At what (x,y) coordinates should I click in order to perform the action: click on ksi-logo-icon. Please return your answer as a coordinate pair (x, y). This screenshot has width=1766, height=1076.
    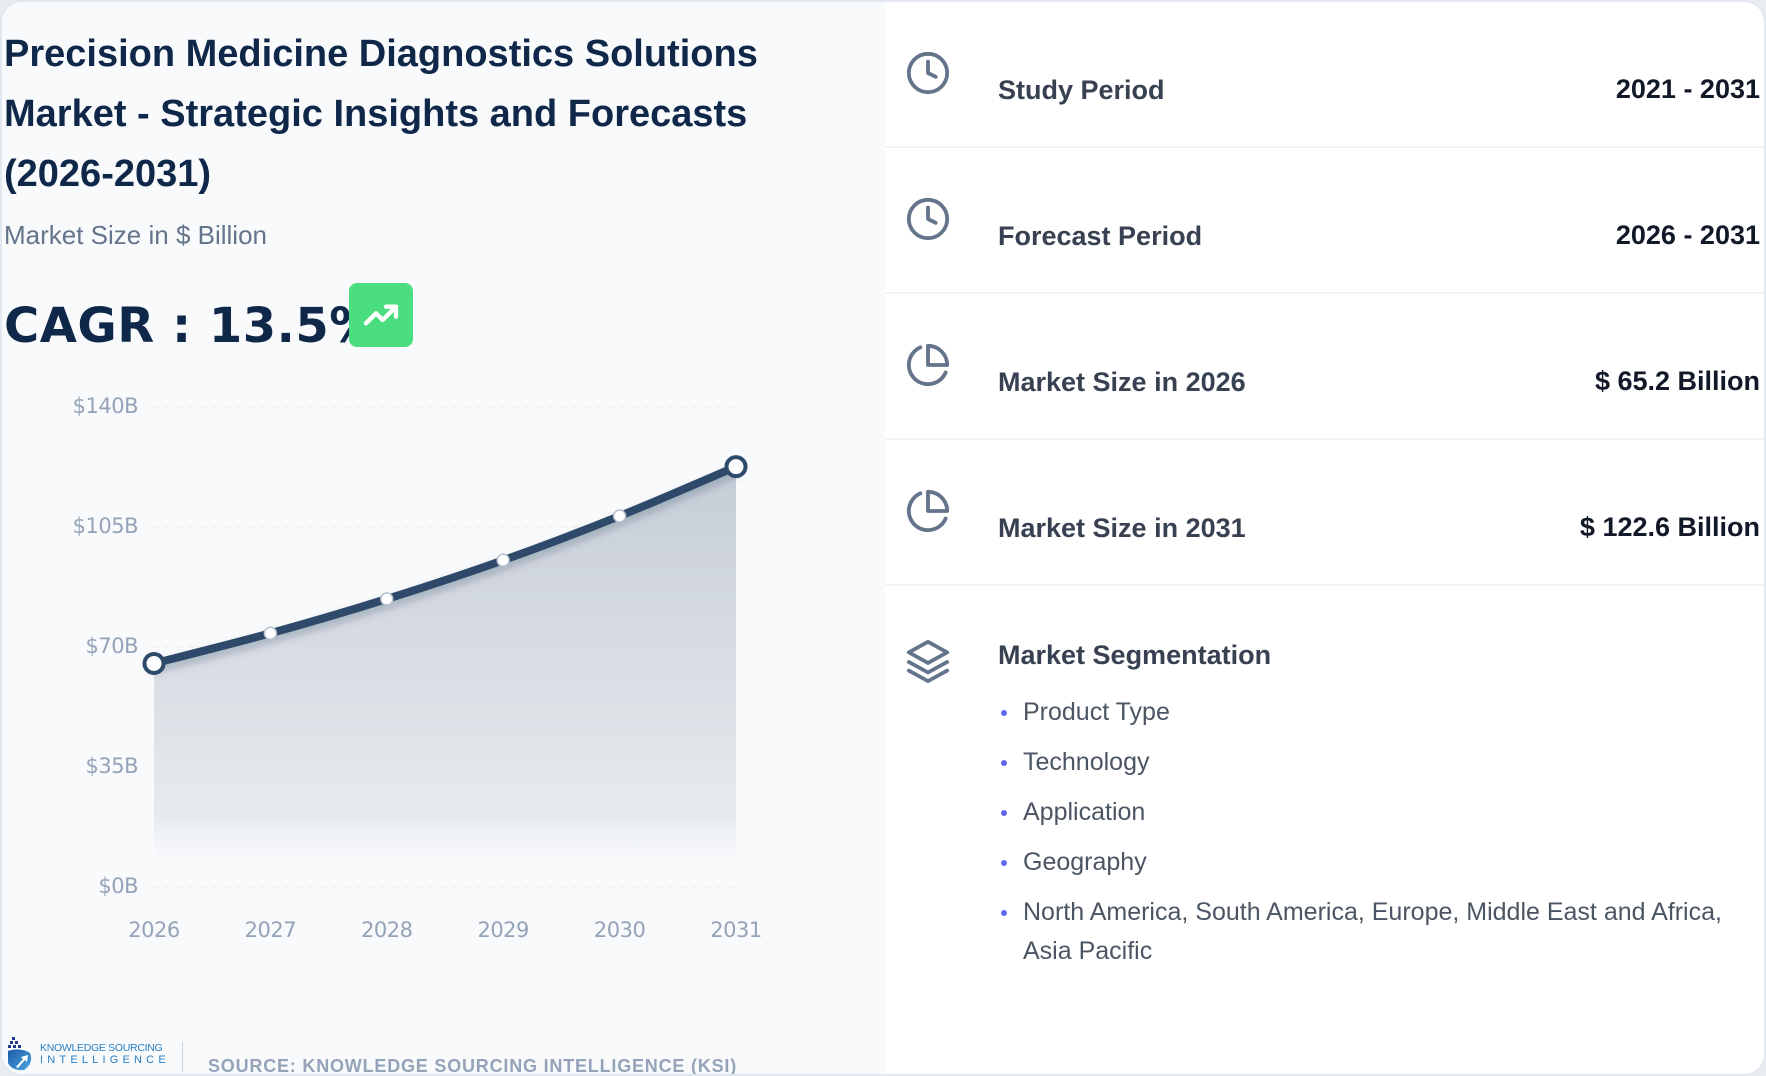
    Looking at the image, I should click on (20, 1054).